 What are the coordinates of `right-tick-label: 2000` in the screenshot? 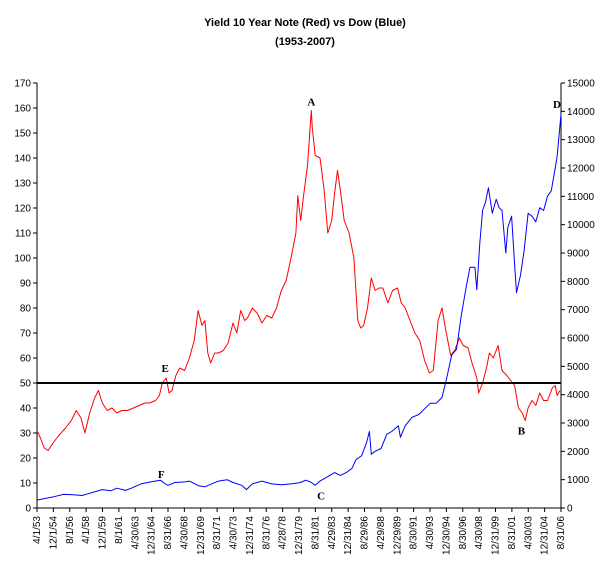 It's located at (578, 452).